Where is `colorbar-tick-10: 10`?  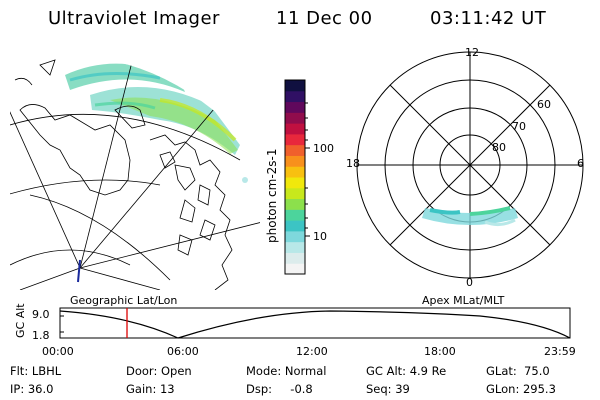
colorbar-tick-10: 10 is located at coordinates (320, 236).